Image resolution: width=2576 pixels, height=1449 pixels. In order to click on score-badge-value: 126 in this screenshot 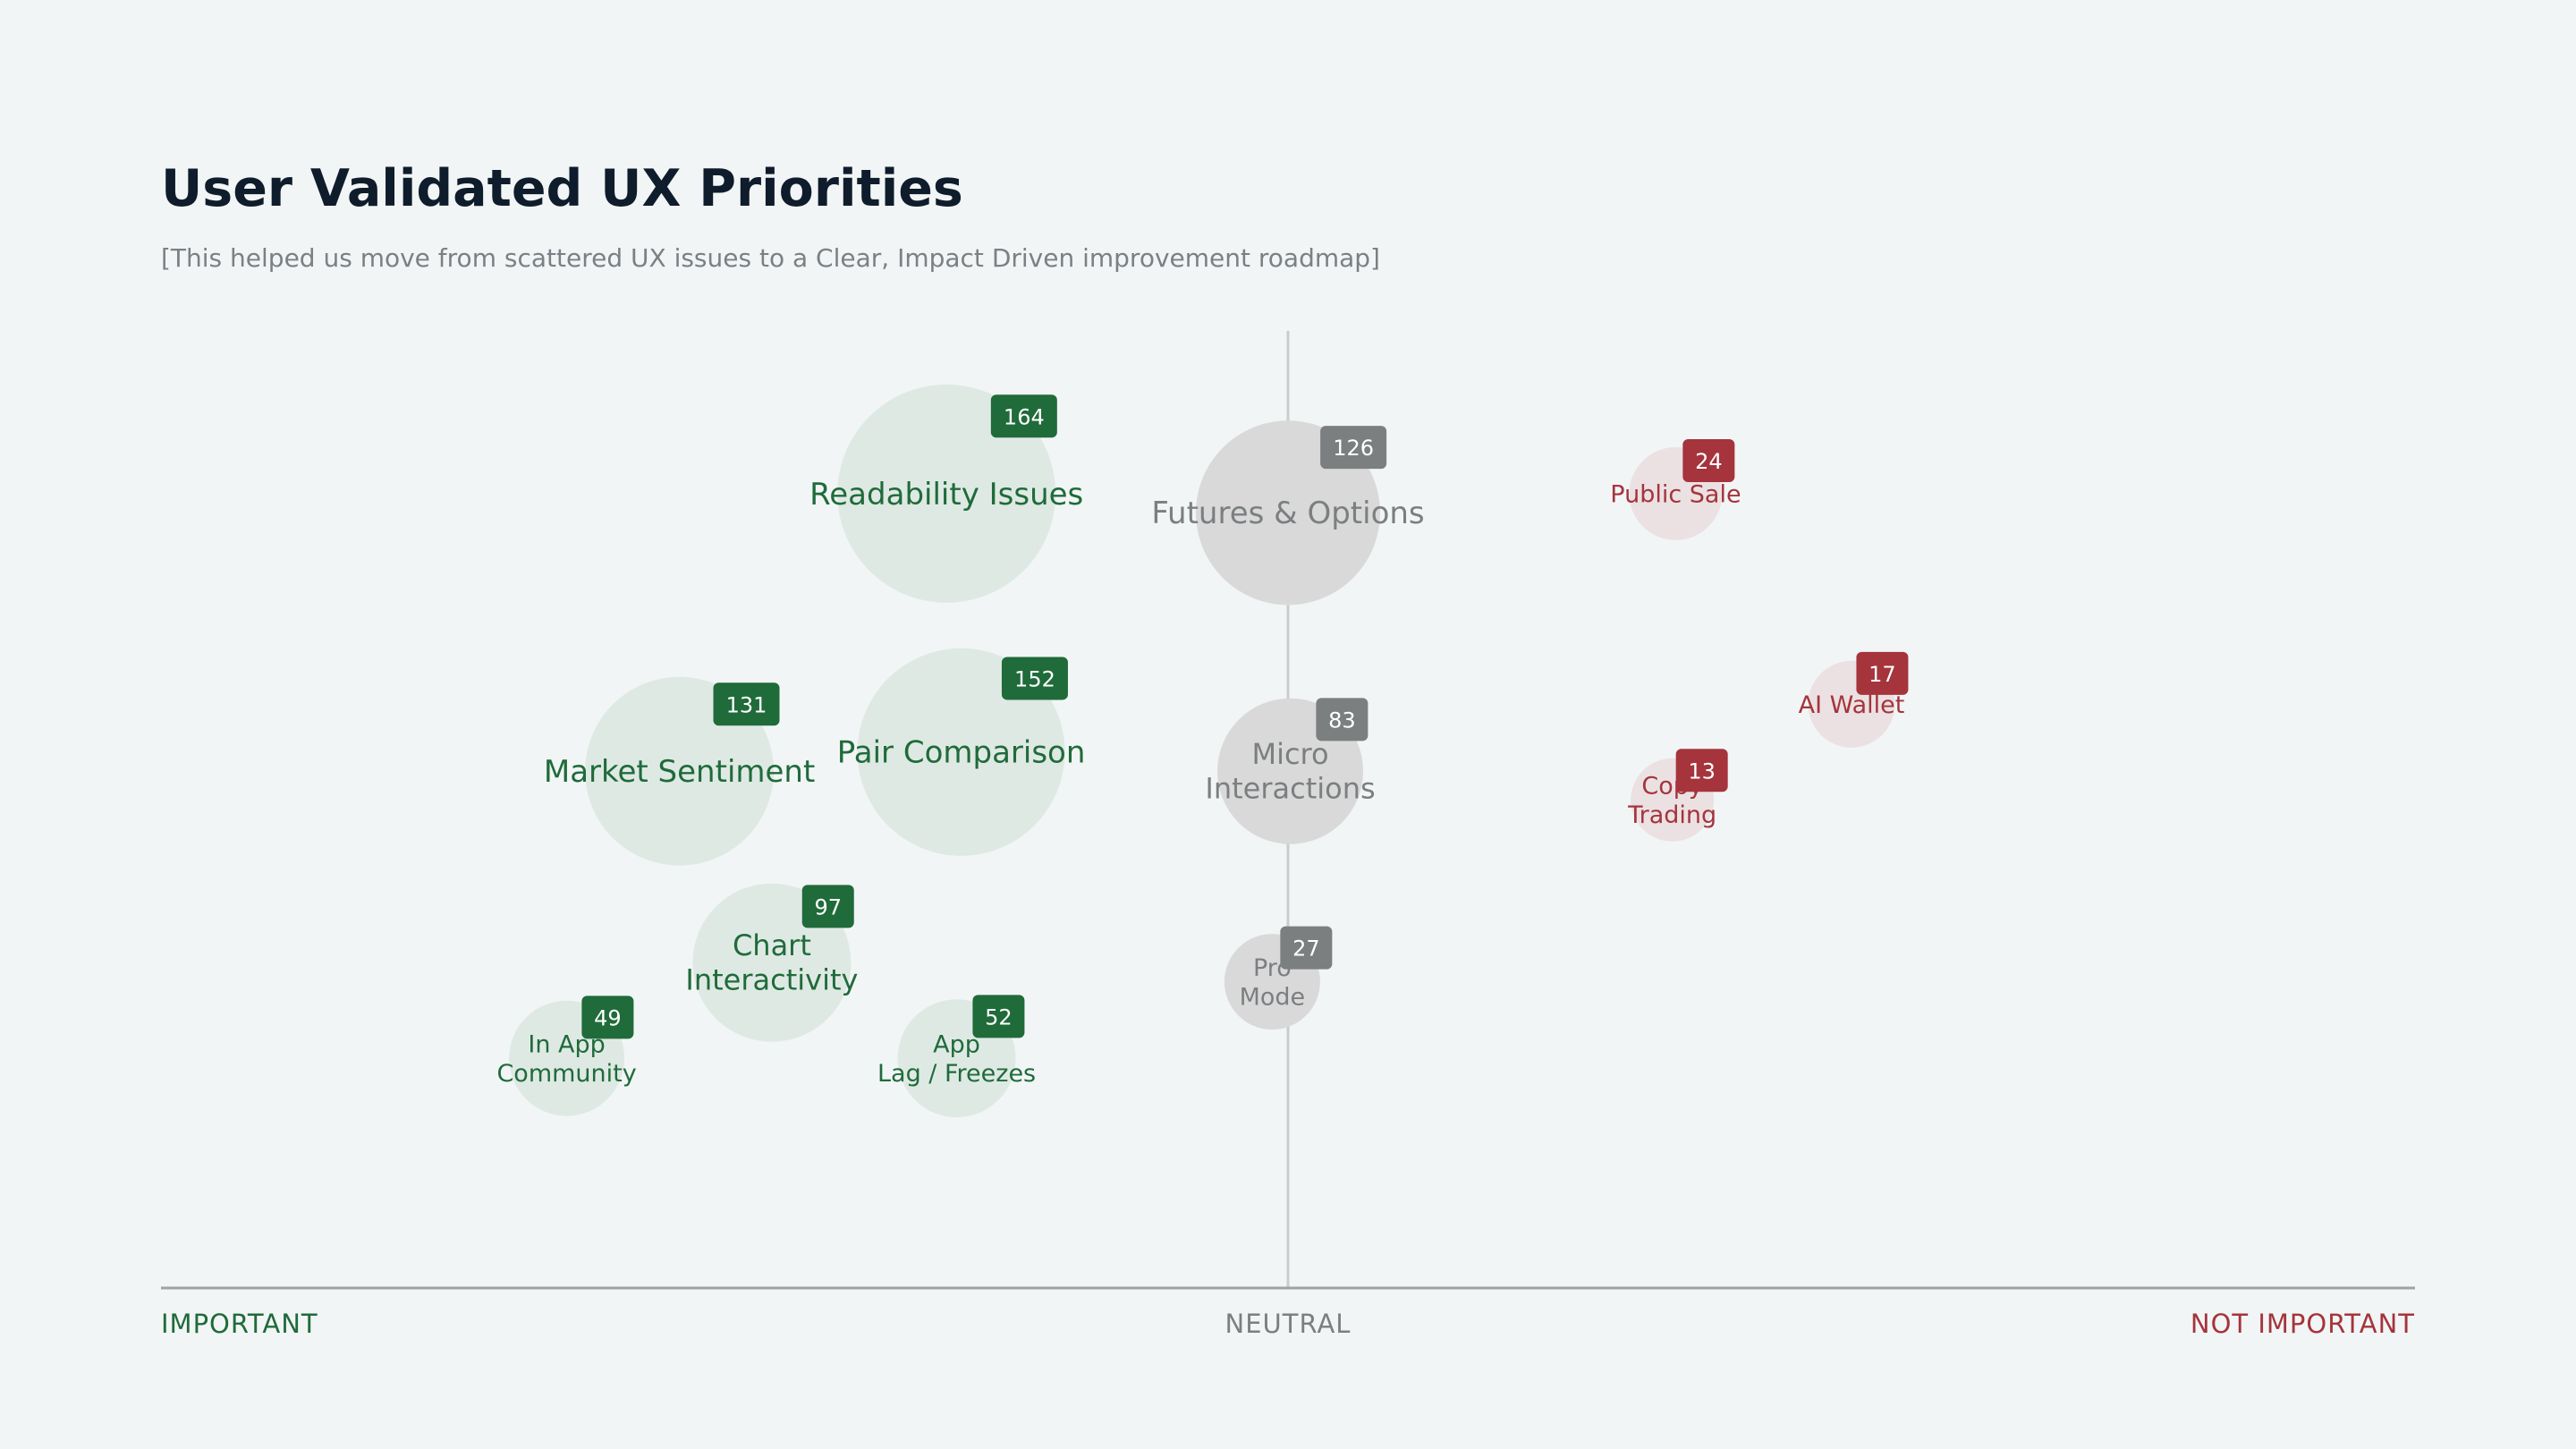, I will do `click(1353, 448)`.